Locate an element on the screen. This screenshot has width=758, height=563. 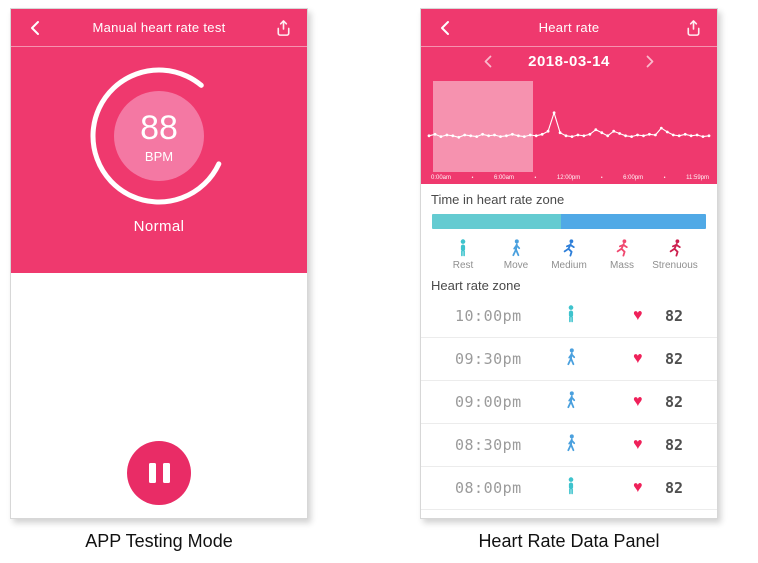
row-time: 09:00pm is located at coordinates (488, 402).